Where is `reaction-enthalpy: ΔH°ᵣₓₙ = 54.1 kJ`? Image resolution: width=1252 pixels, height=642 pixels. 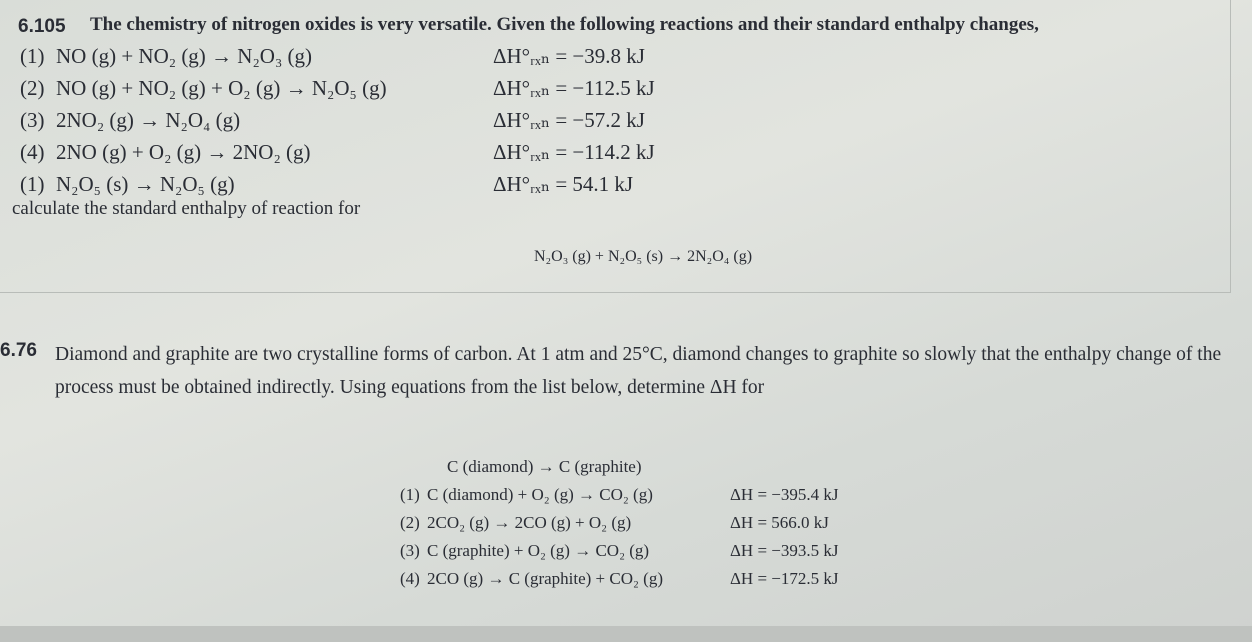 reaction-enthalpy: ΔH°ᵣₓₙ = 54.1 kJ is located at coordinates (563, 184).